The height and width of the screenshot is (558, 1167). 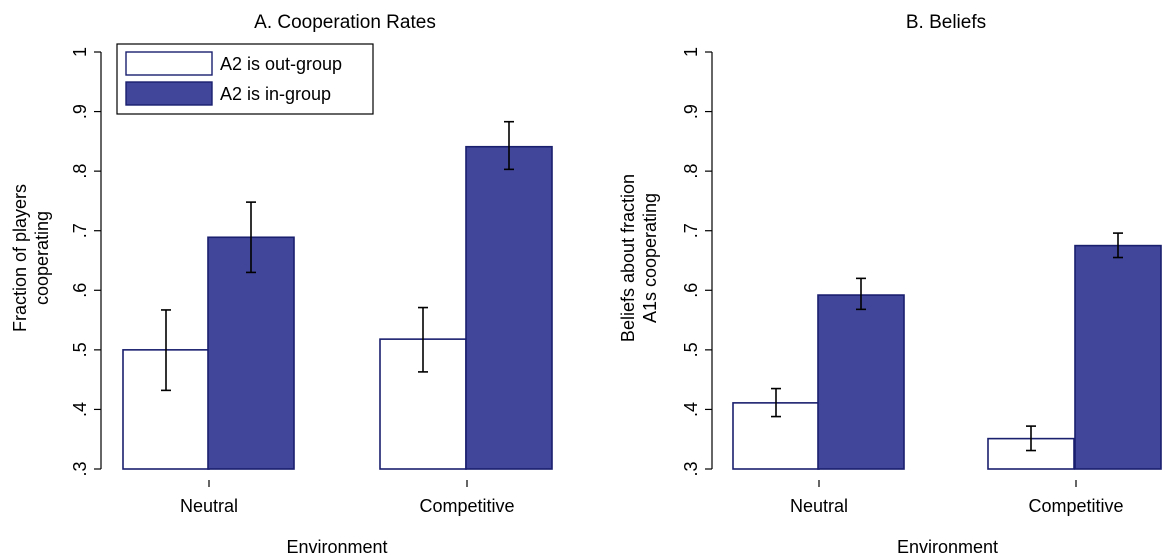 I want to click on y-axis-label: Beliefs about fraction, so click(x=628, y=258).